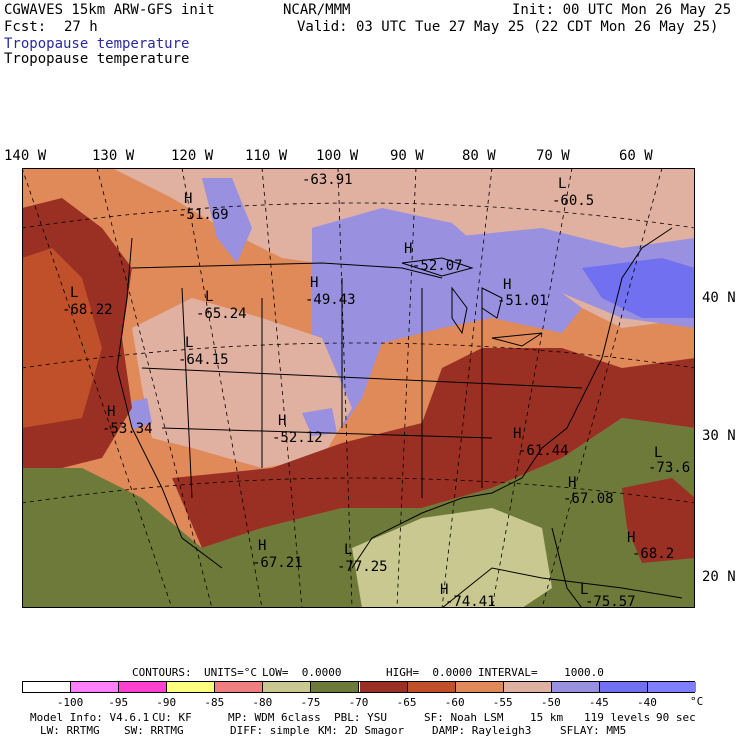  I want to click on init-time: Init: 00 UTC Mon 26 May 25, so click(622, 10).